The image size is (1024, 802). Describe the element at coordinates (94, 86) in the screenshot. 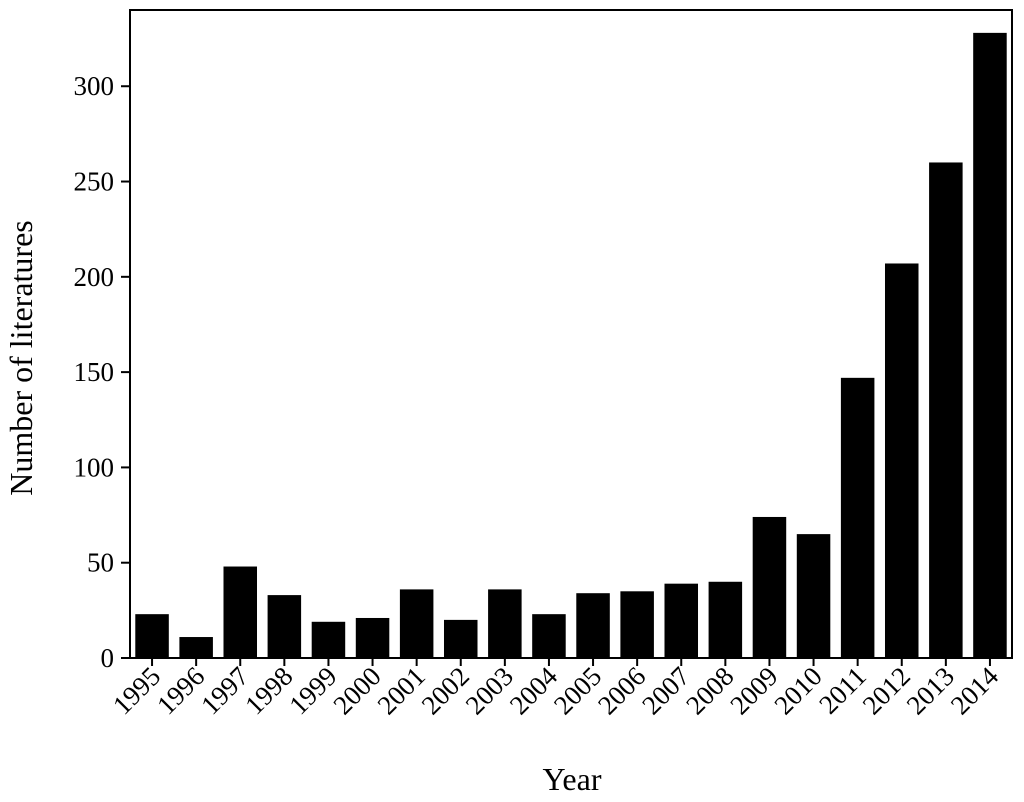

I see `y-tick-label: 300` at that location.